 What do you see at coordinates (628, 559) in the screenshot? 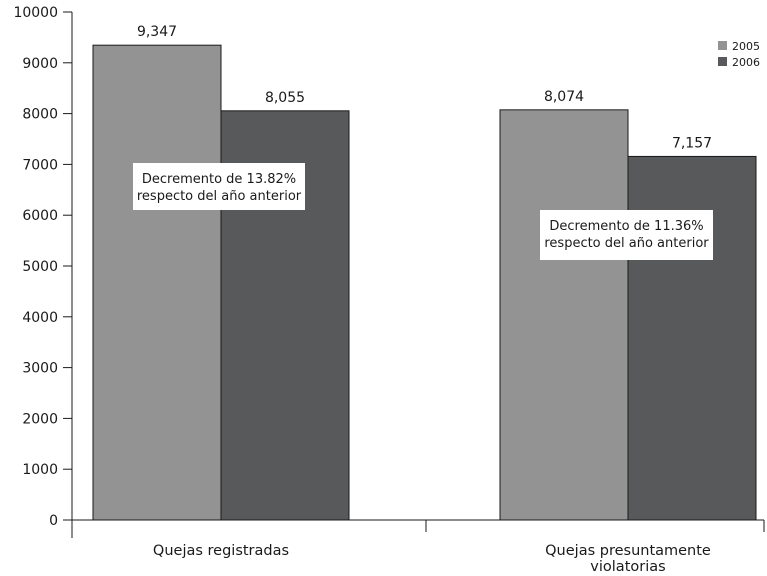
I see `x-tick-label: Quejas presuntamente violatorias` at bounding box center [628, 559].